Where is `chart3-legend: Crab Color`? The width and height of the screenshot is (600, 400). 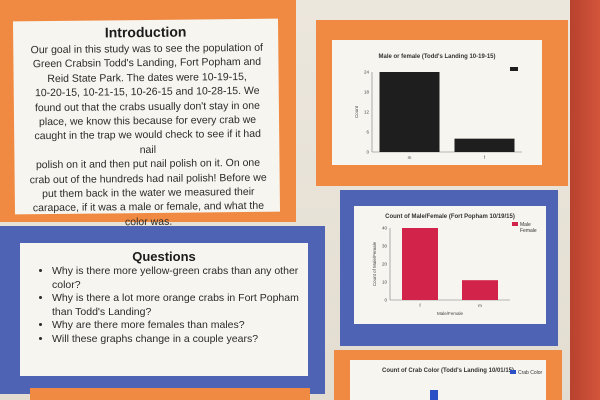
chart3-legend: Crab Color is located at coordinates (526, 373).